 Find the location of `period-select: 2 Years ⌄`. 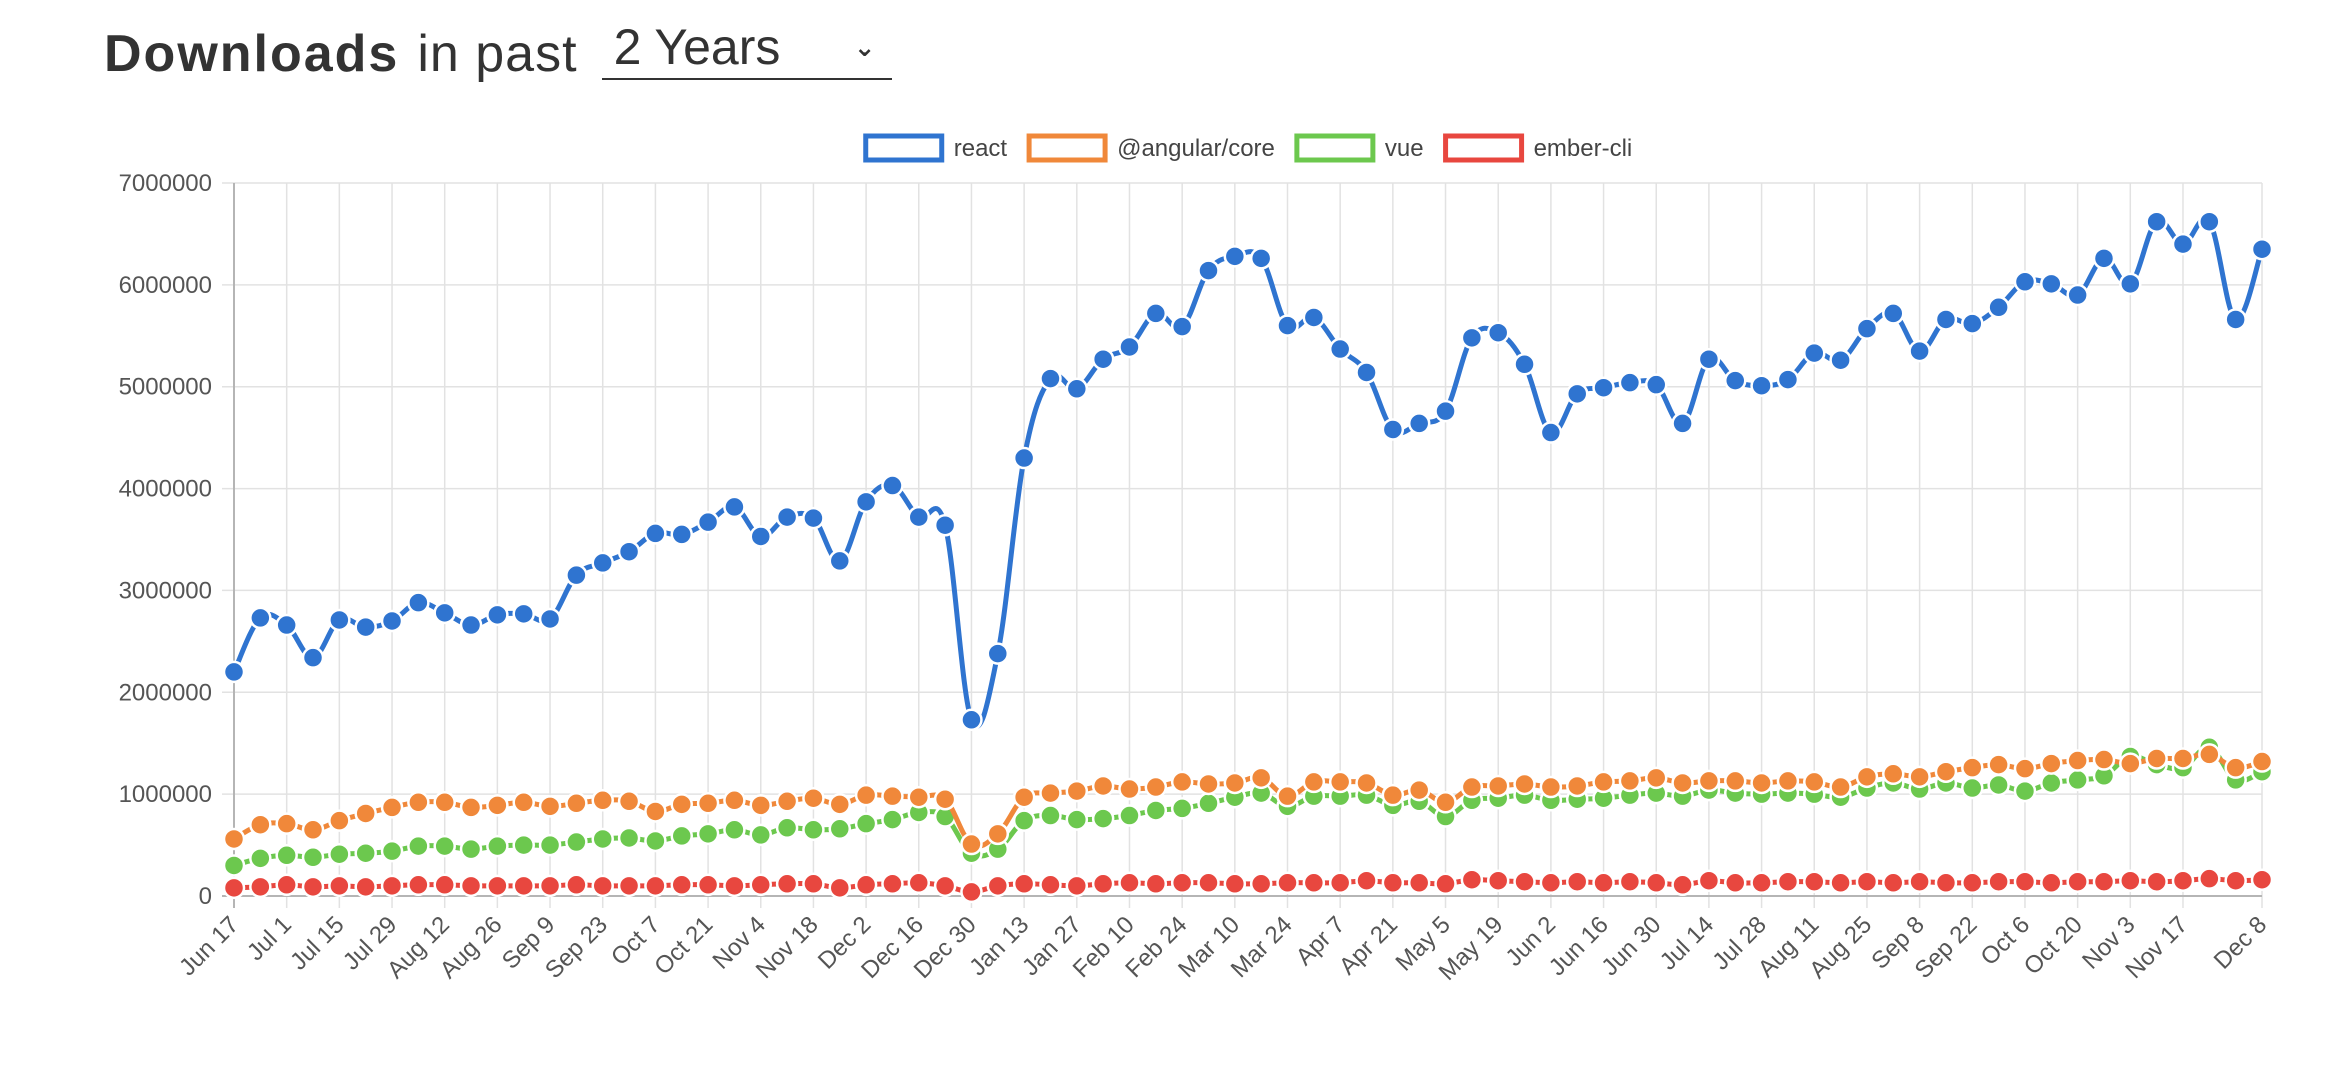

period-select: 2 Years ⌄ is located at coordinates (746, 47).